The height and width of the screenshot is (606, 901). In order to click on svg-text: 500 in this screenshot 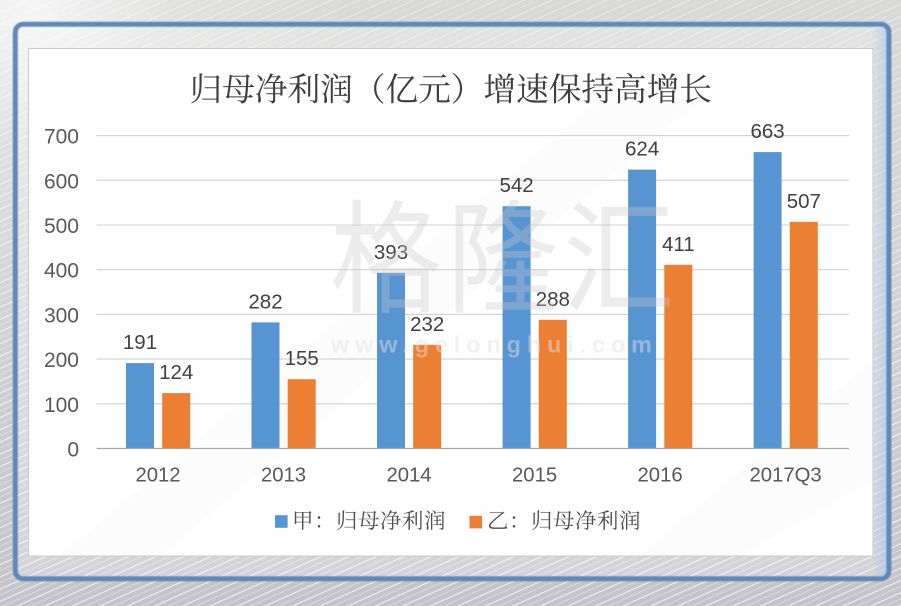, I will do `click(61, 226)`.